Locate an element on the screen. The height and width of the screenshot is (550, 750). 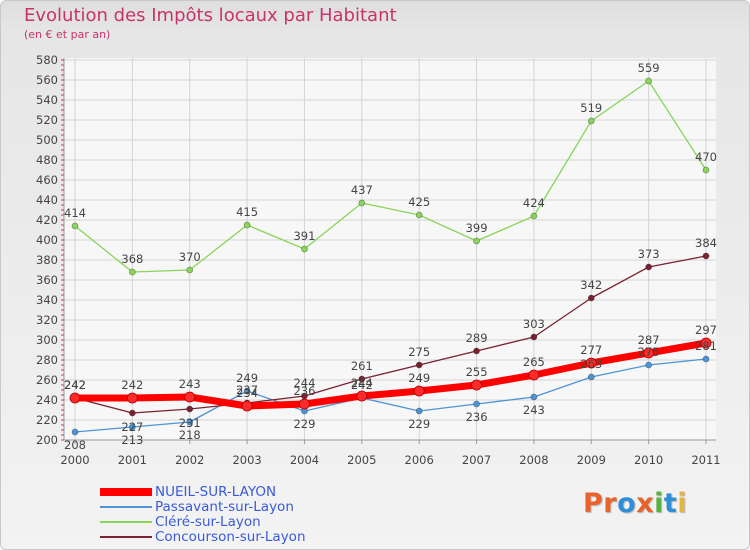
data-label: 519 is located at coordinates (591, 108).